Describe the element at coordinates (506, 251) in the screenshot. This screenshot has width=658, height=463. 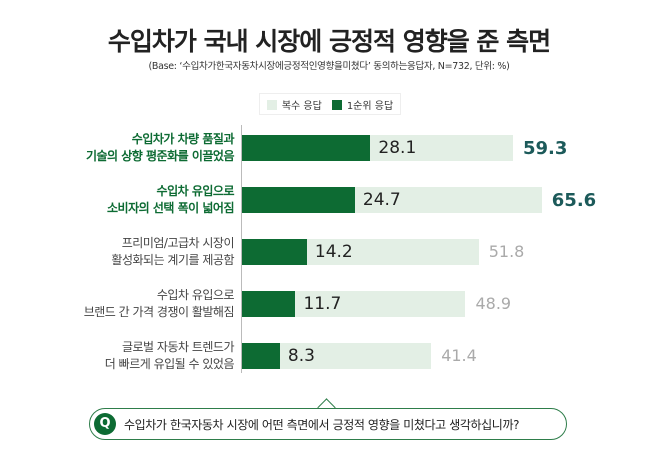
I see `data-label-multi: 51.8` at that location.